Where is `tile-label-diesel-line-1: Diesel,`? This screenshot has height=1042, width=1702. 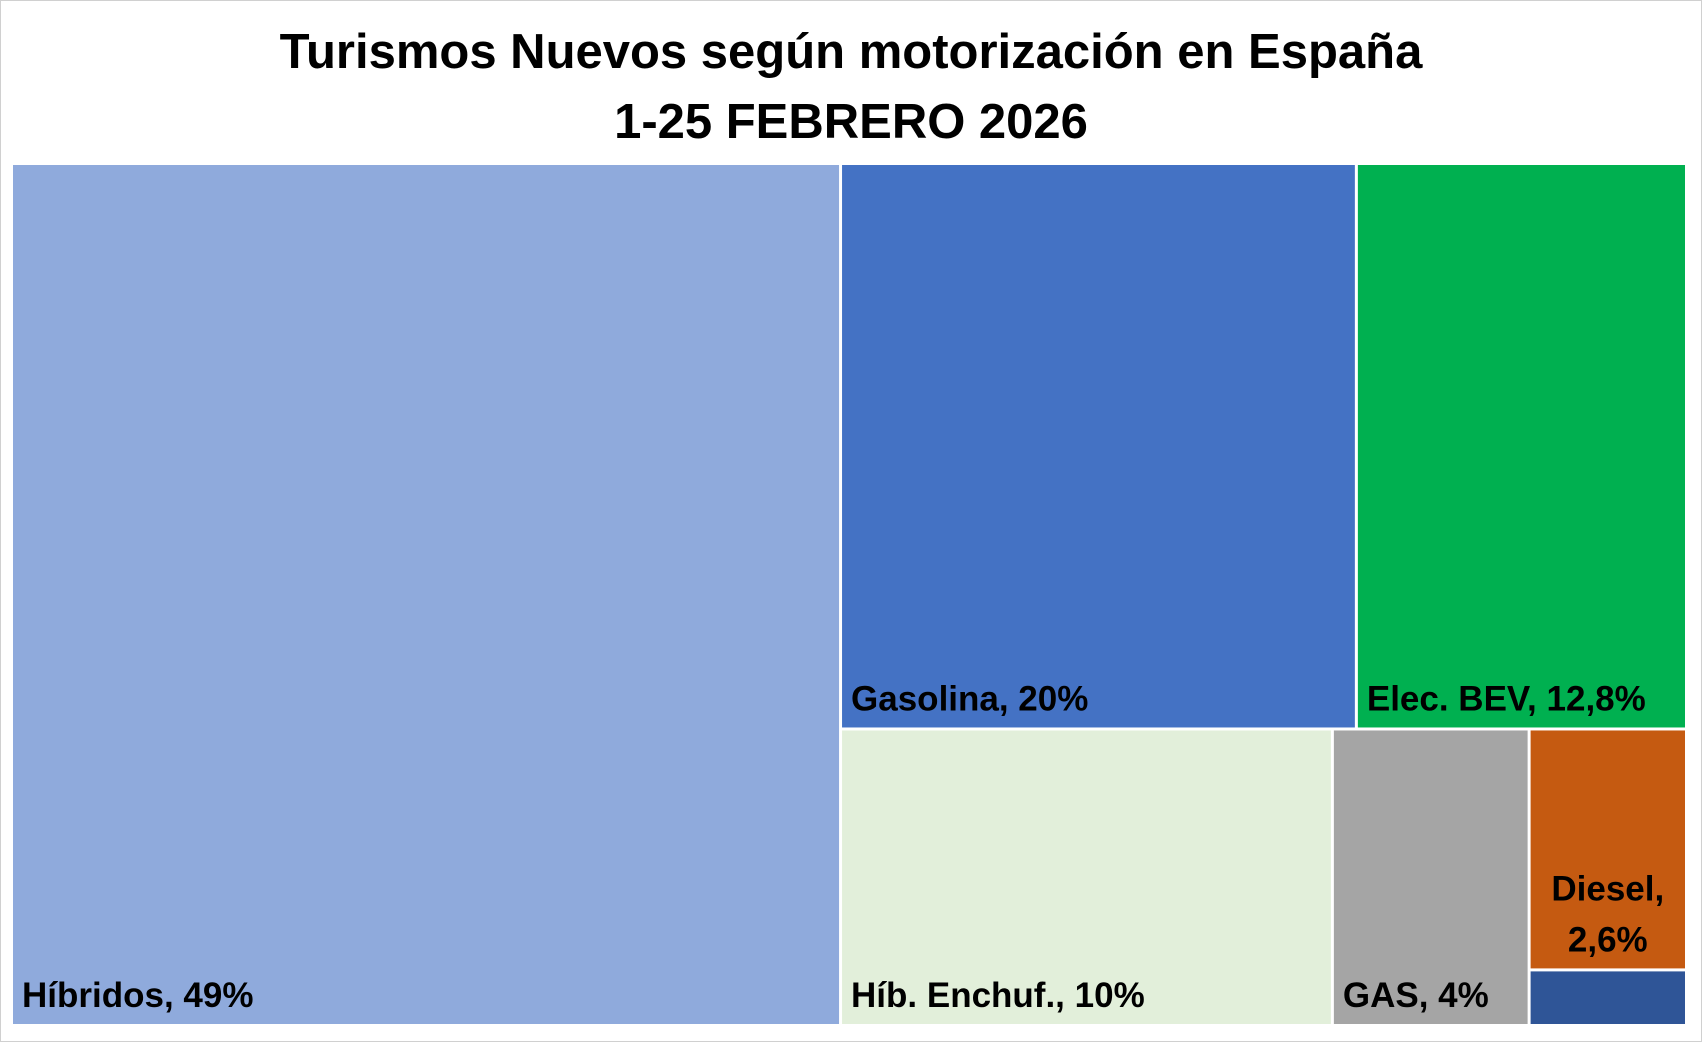 tile-label-diesel-line-1: Diesel, is located at coordinates (1607, 888).